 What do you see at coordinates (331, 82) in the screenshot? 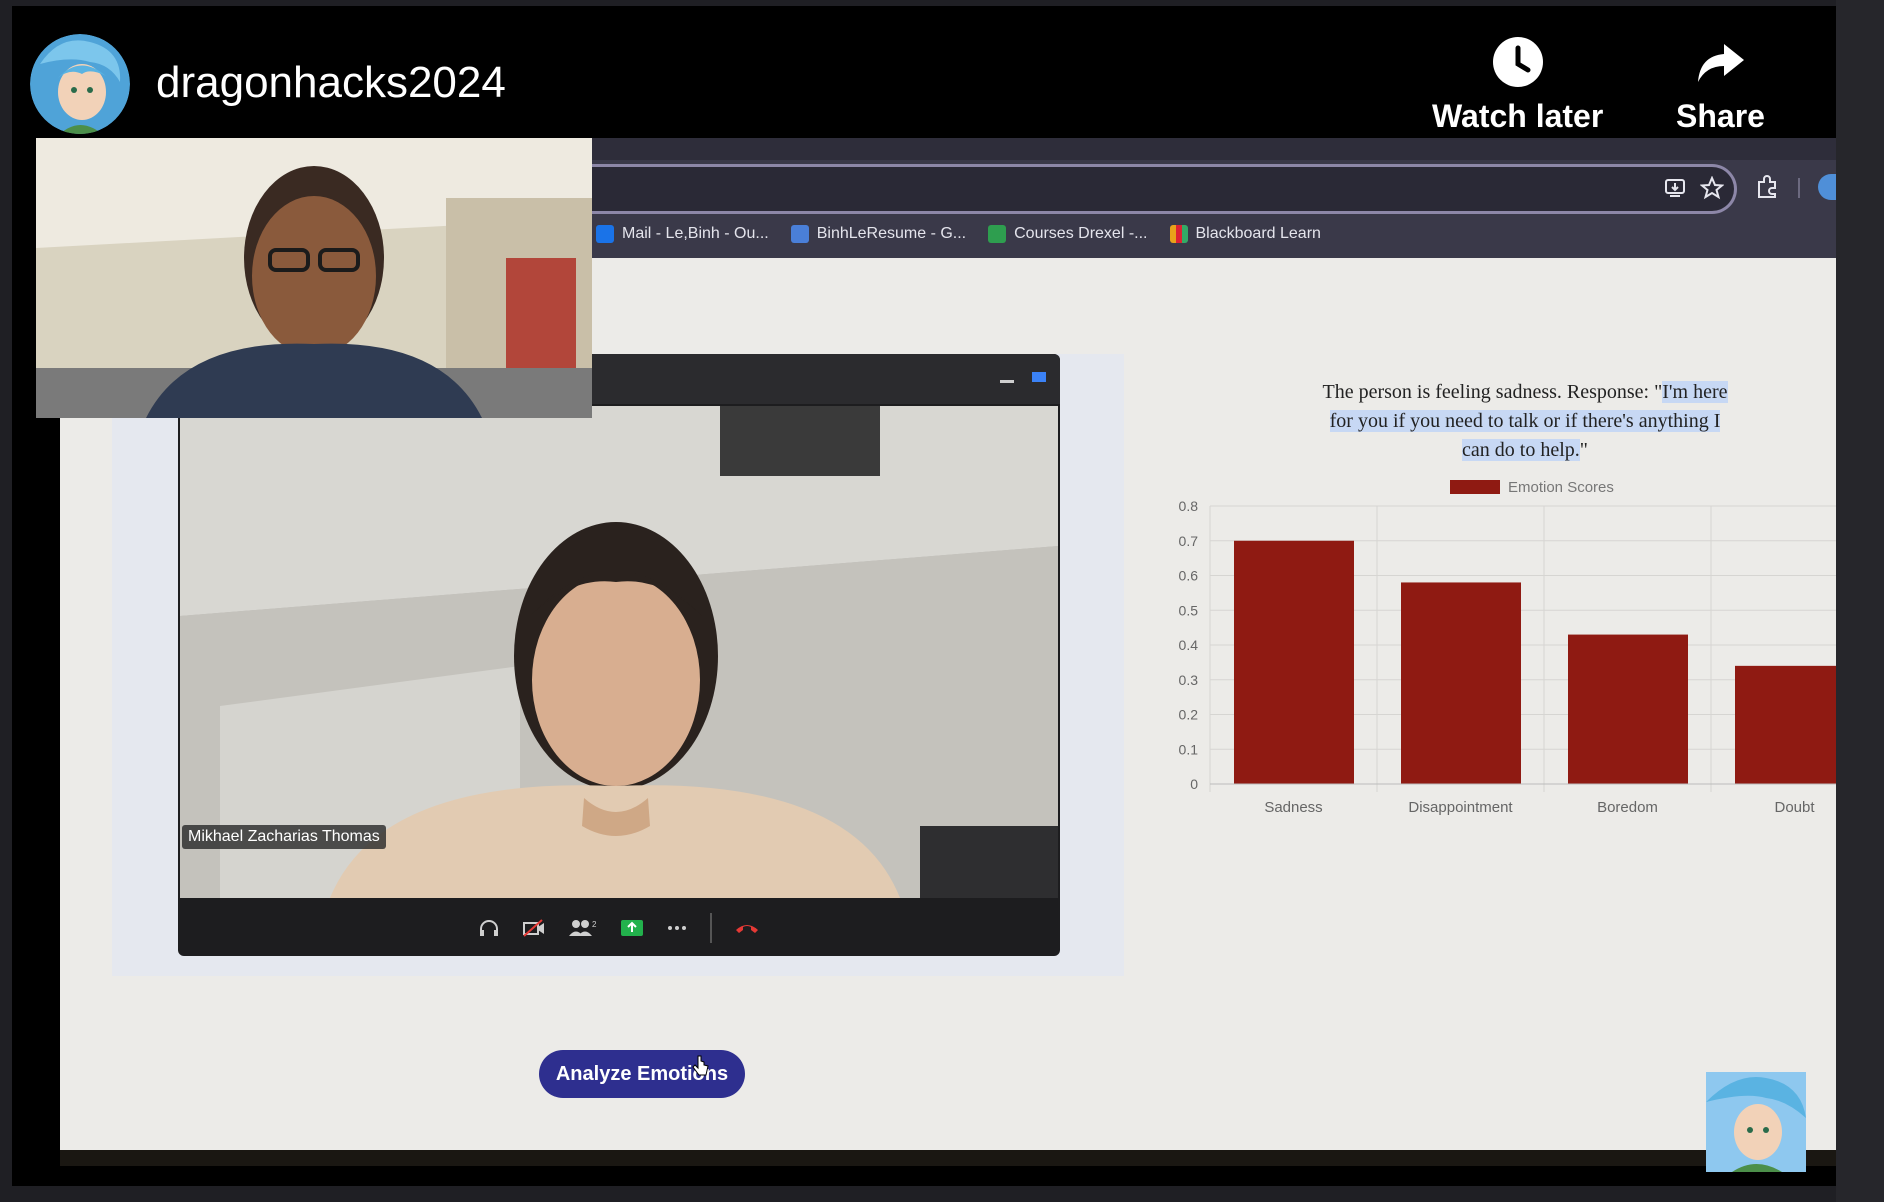
I see `channel-name: dragonhacks2024` at bounding box center [331, 82].